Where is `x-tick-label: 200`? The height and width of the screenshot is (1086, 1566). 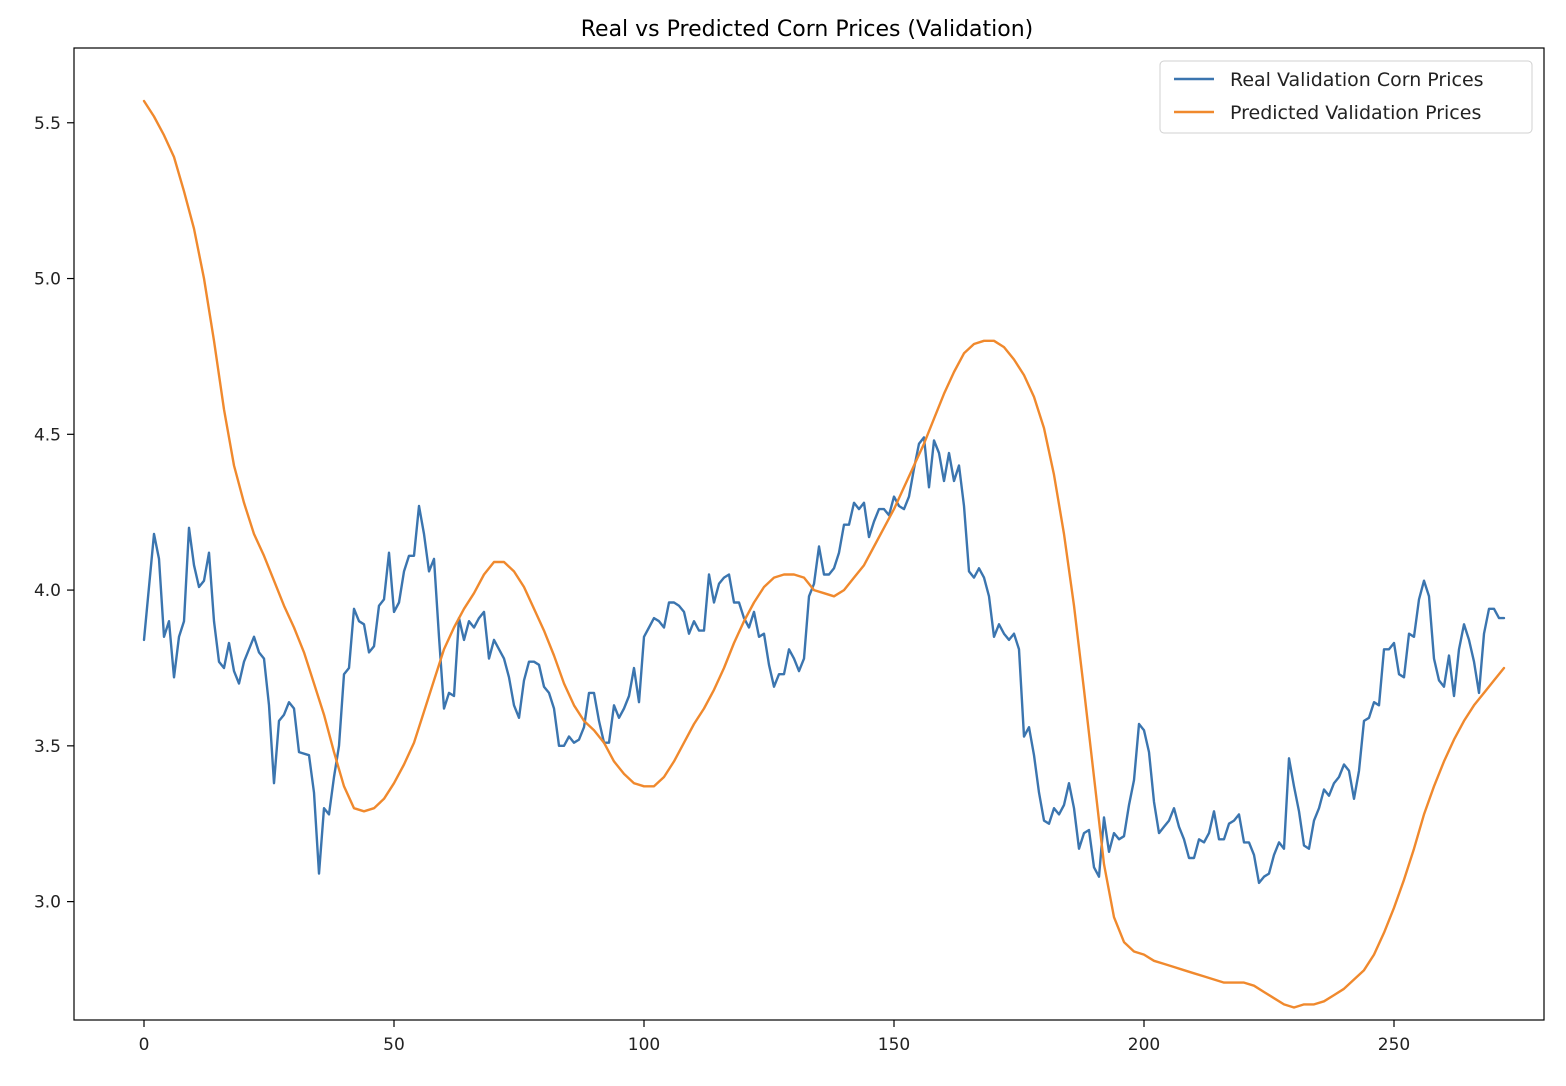
x-tick-label: 200 is located at coordinates (1144, 1045).